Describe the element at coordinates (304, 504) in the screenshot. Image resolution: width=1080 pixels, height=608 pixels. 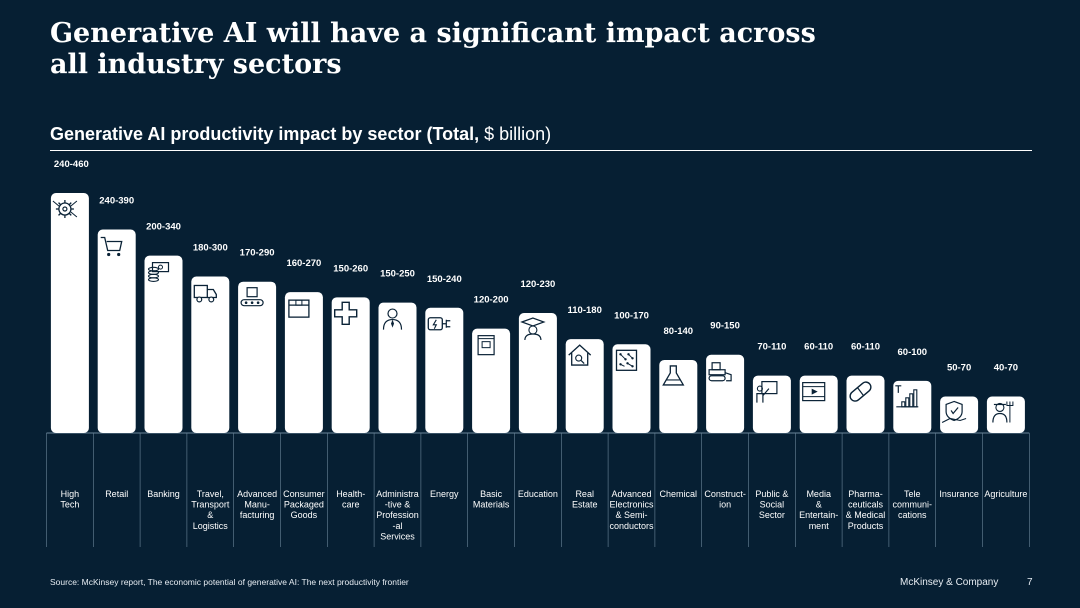
I see `category-label: Consumer Packaged Goods` at that location.